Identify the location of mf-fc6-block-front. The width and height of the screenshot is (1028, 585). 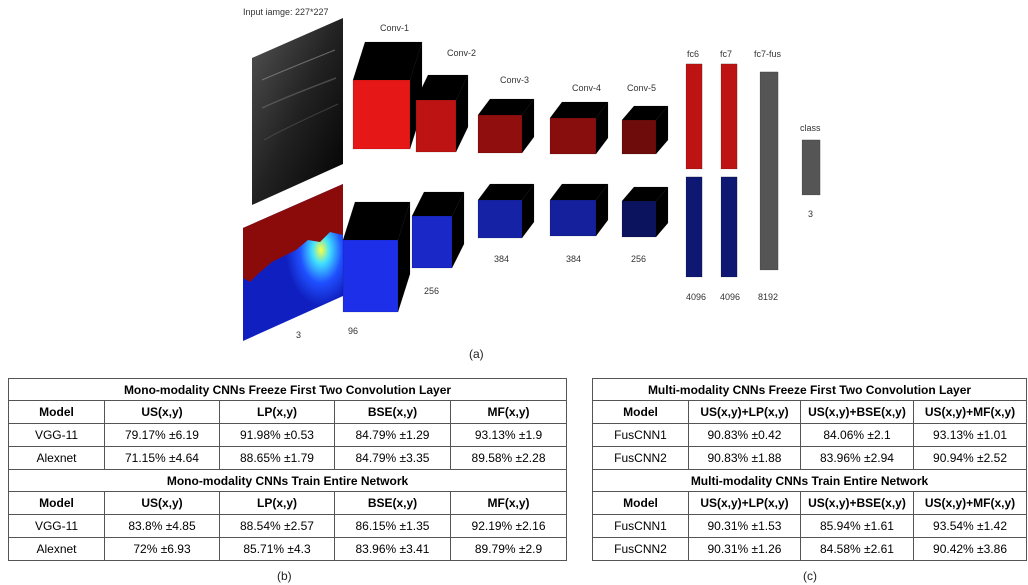
(694, 227).